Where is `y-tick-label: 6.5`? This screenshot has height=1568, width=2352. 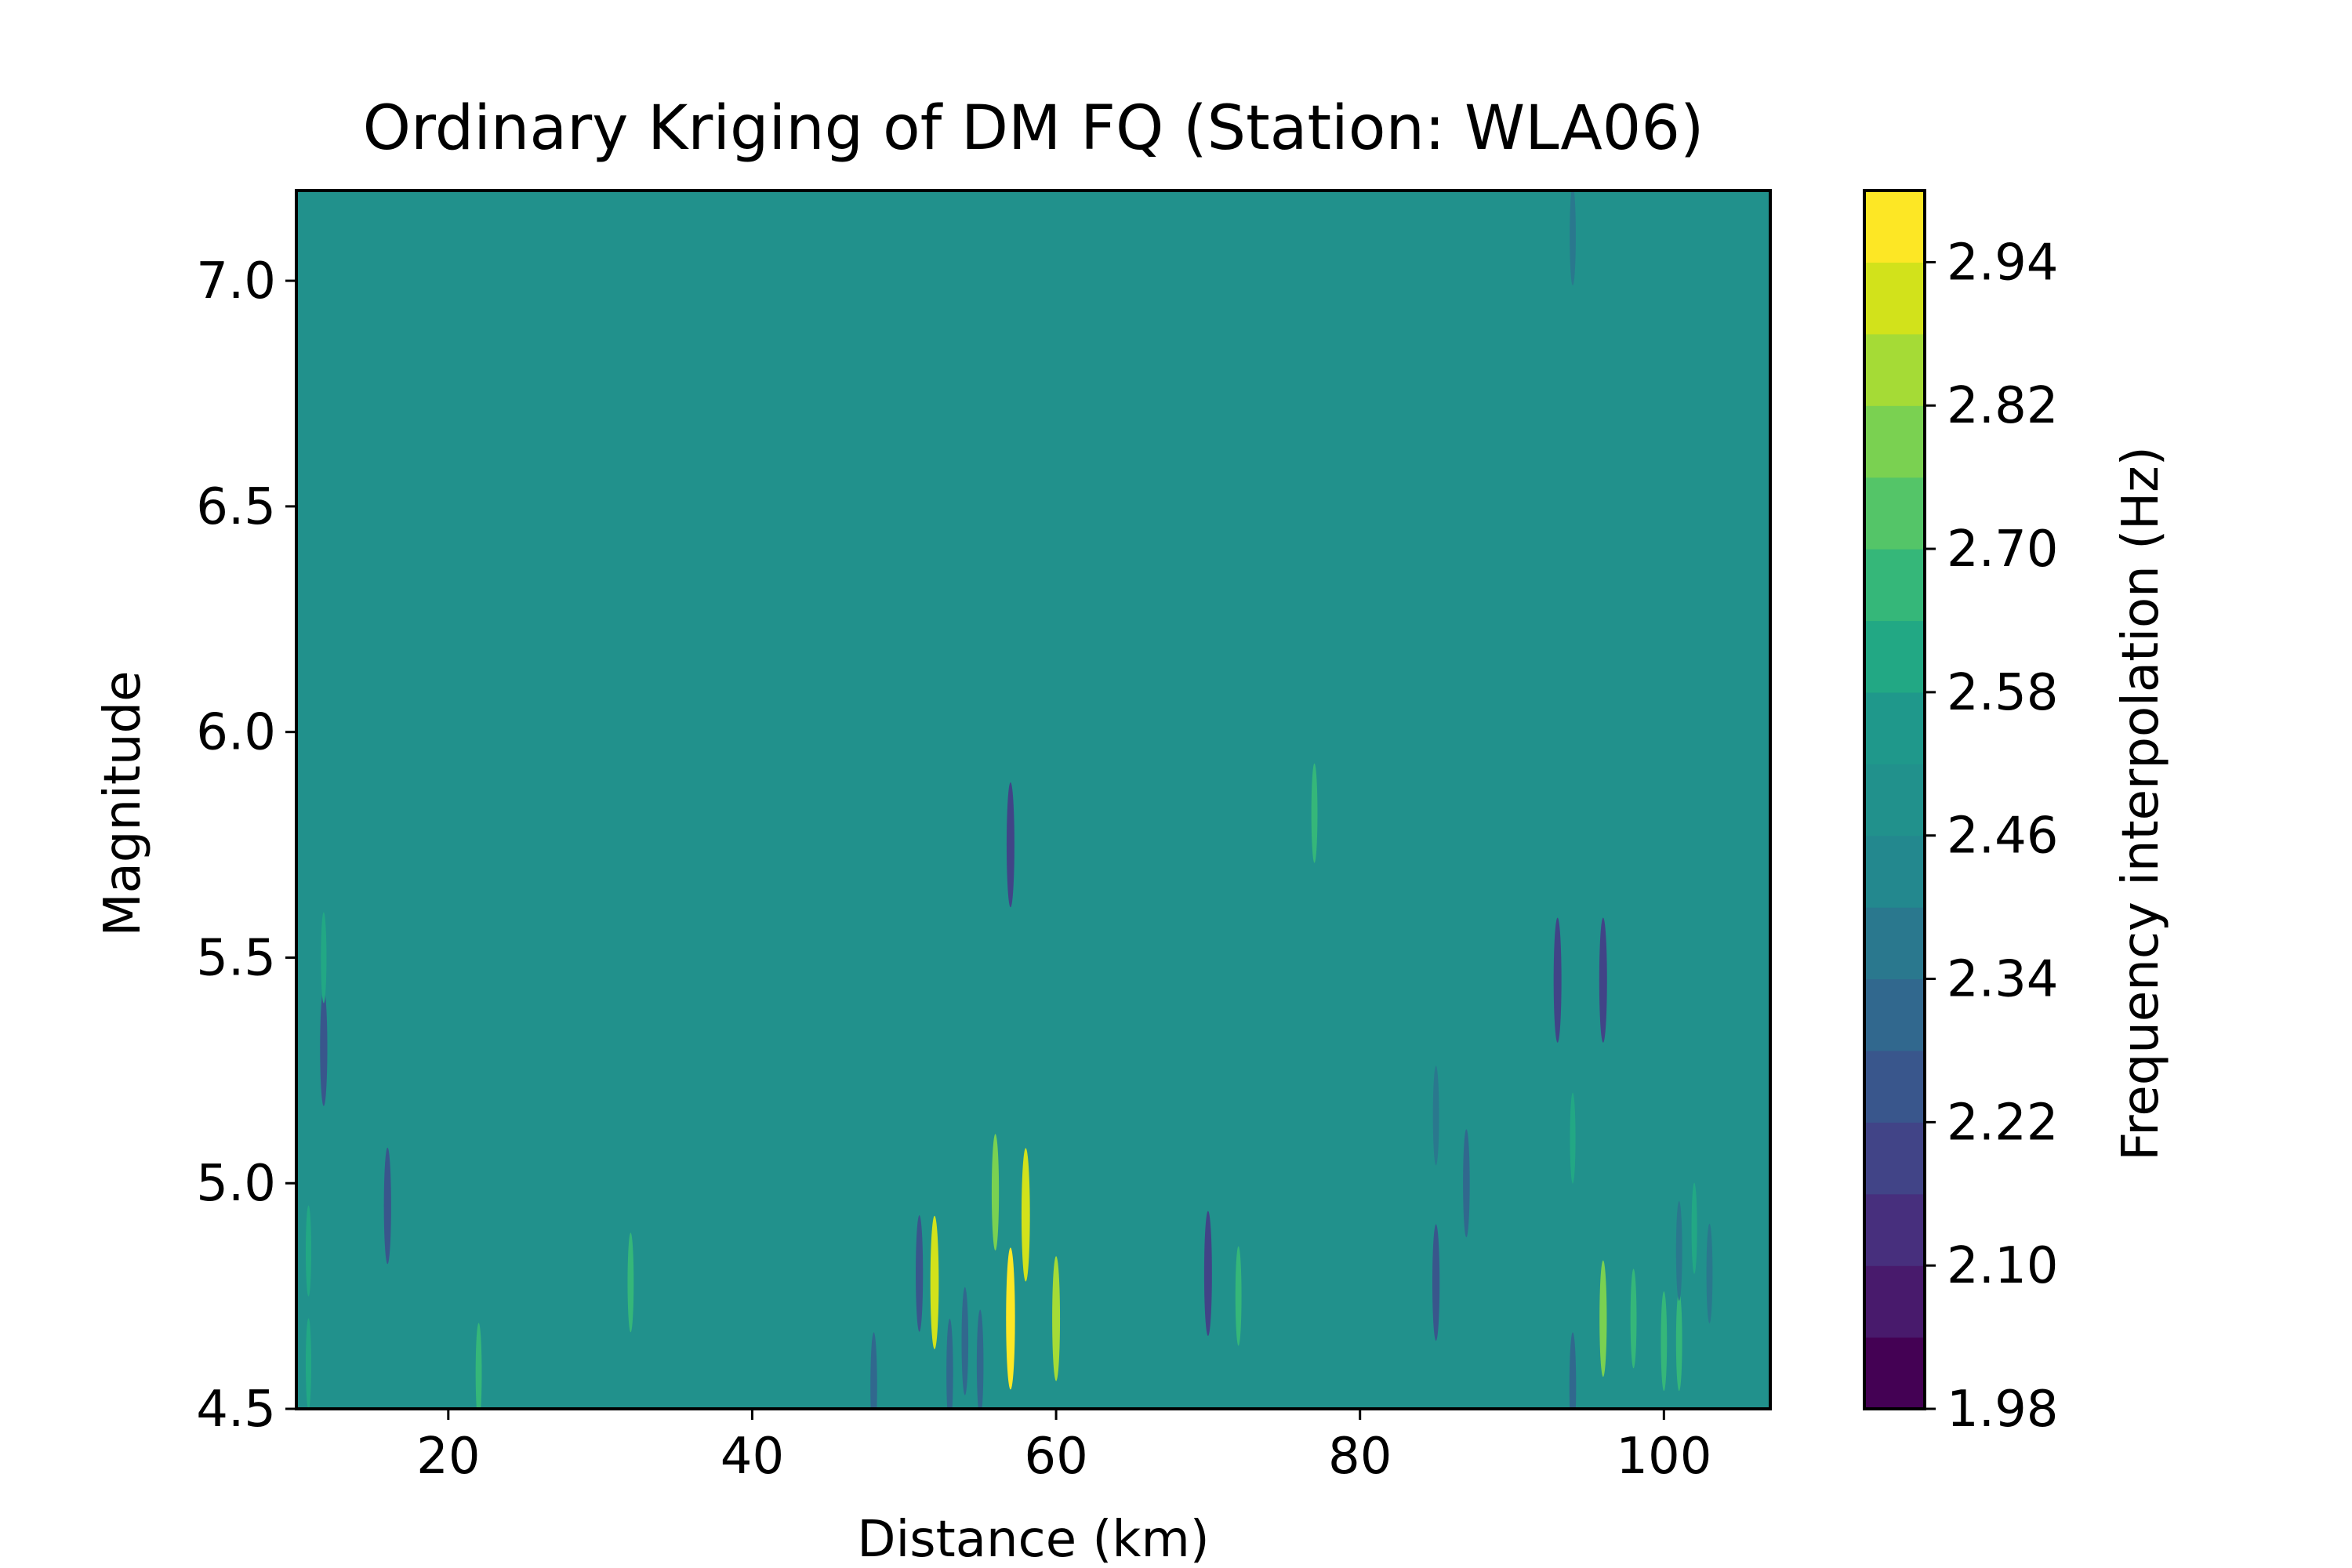
y-tick-label: 6.5 is located at coordinates (236, 507).